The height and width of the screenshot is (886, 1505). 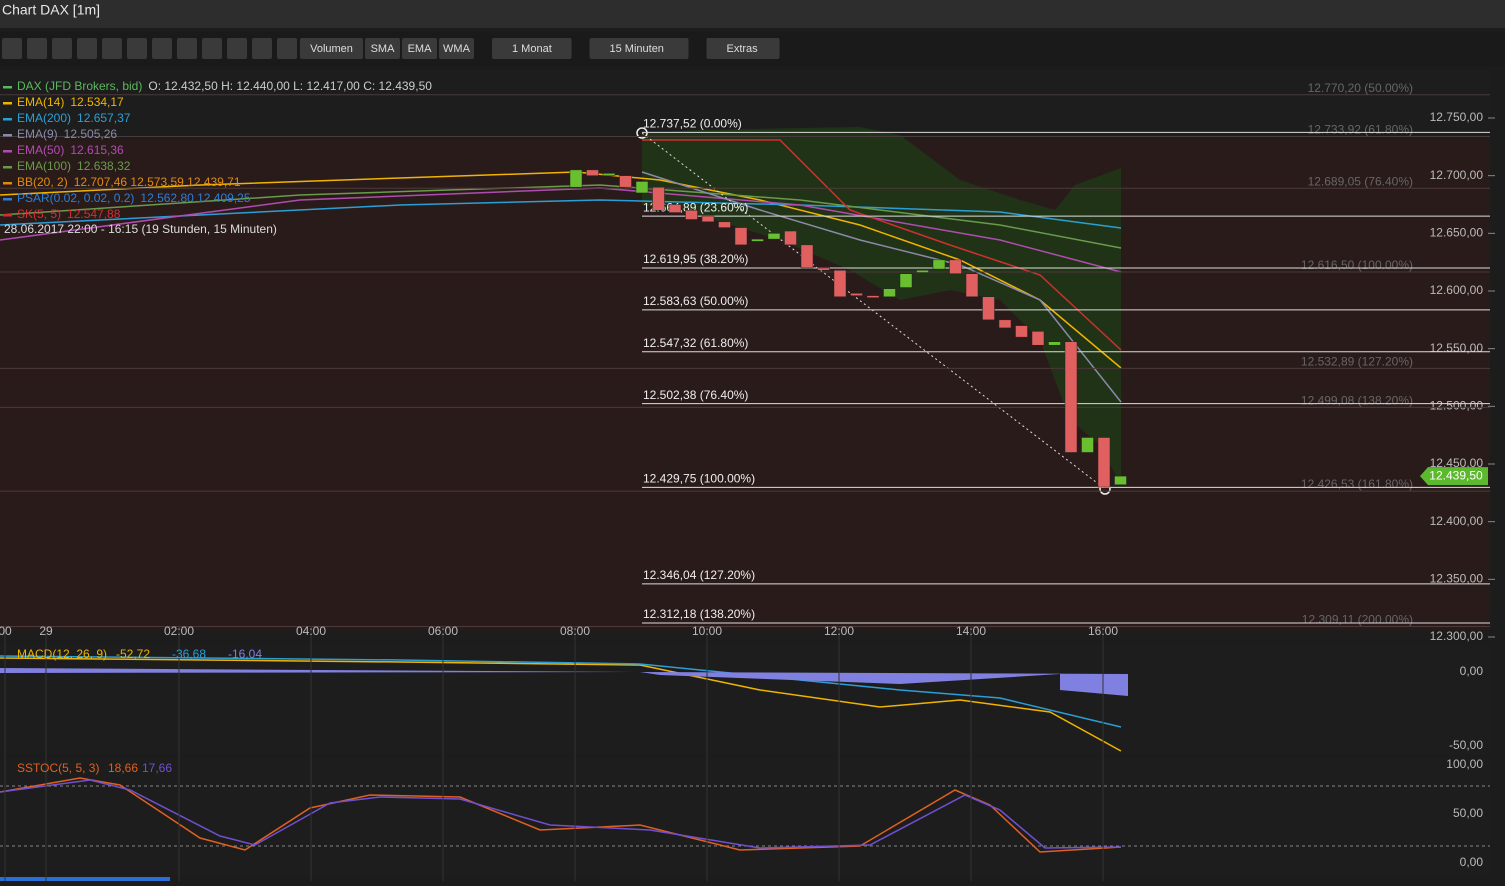 I want to click on toolbar-button-label: WMA, so click(x=457, y=49).